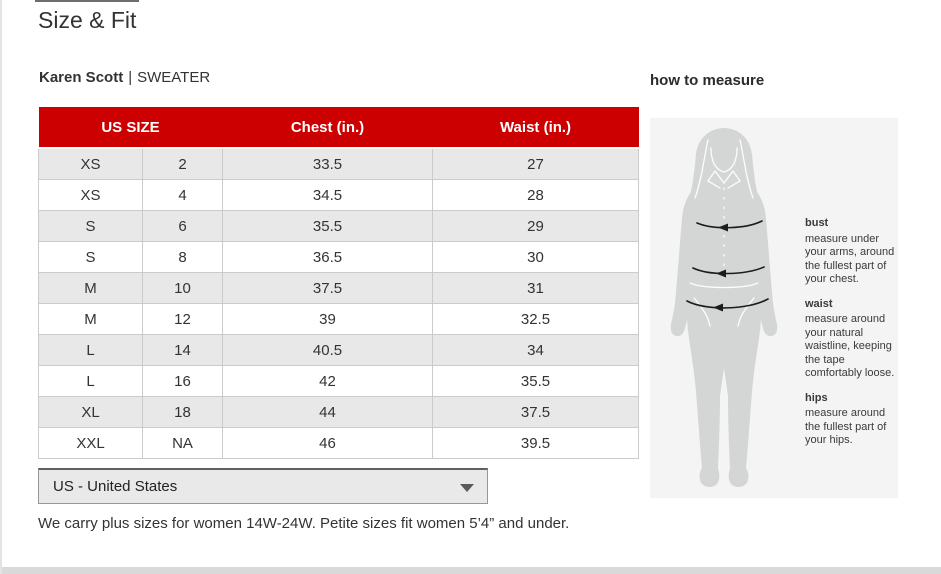 The image size is (941, 574). I want to click on waist-arrowhead-icon, so click(721, 273).